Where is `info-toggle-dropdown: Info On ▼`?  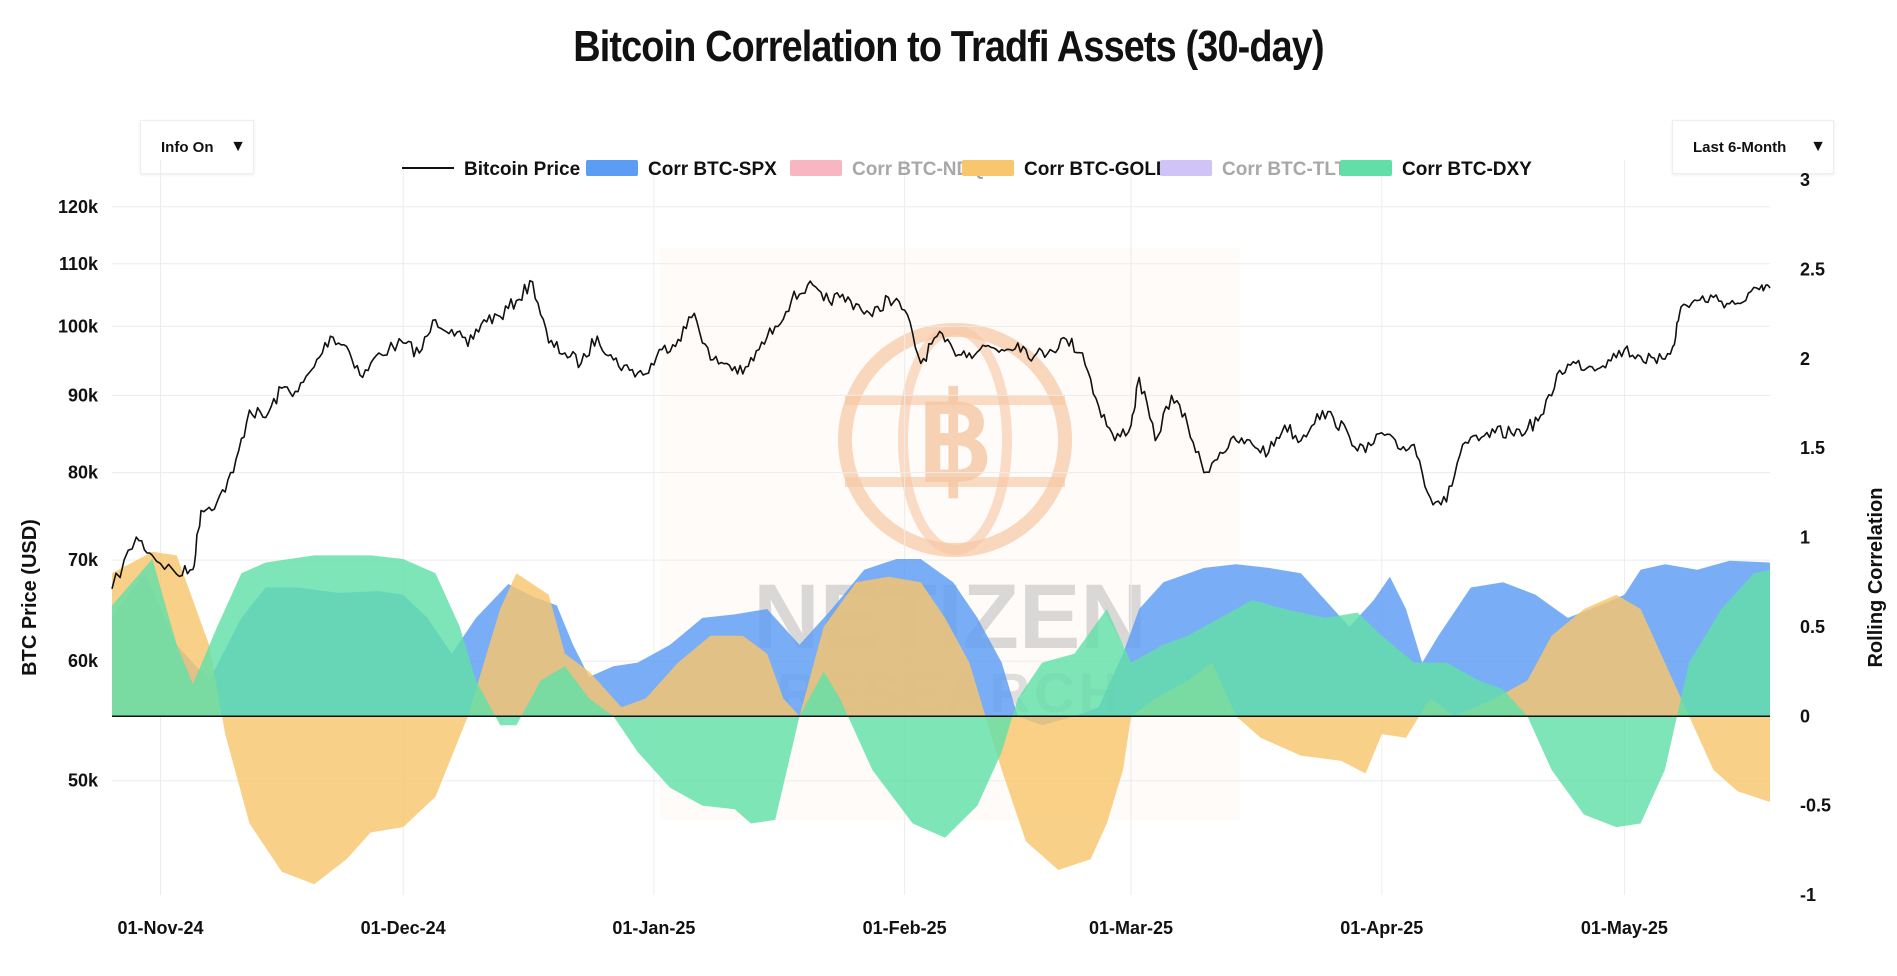 info-toggle-dropdown: Info On ▼ is located at coordinates (197, 147).